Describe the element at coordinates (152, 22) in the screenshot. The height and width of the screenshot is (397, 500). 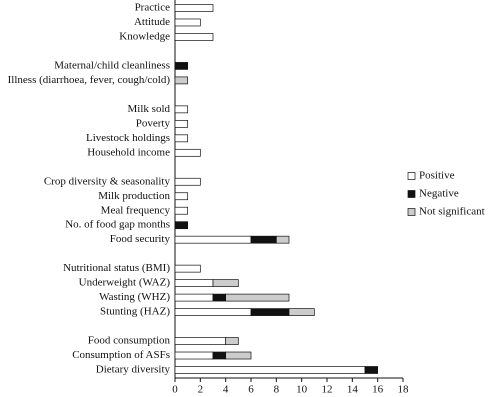
I see `y-tick-label: Attitude` at that location.